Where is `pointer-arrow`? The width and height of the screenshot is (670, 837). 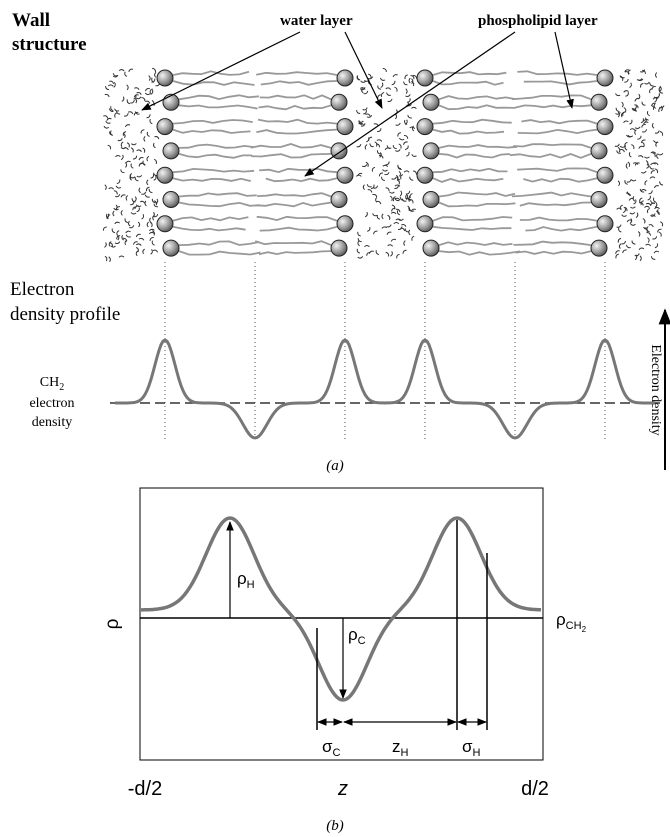
pointer-arrow is located at coordinates (363, 70).